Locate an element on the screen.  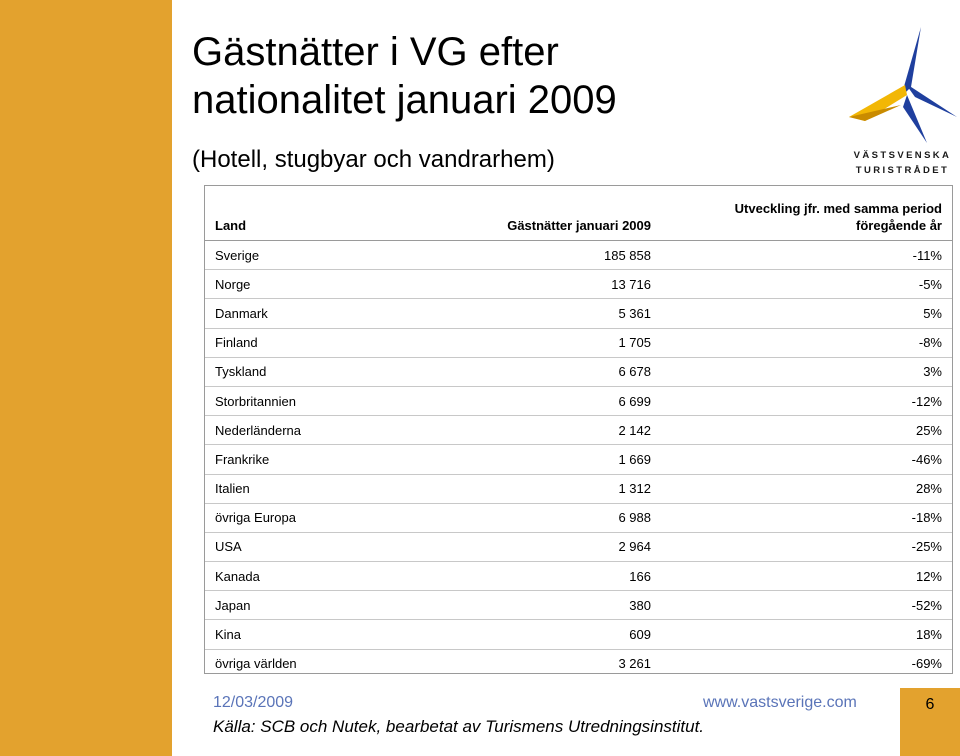
cell-change: -12% is located at coordinates (806, 401).